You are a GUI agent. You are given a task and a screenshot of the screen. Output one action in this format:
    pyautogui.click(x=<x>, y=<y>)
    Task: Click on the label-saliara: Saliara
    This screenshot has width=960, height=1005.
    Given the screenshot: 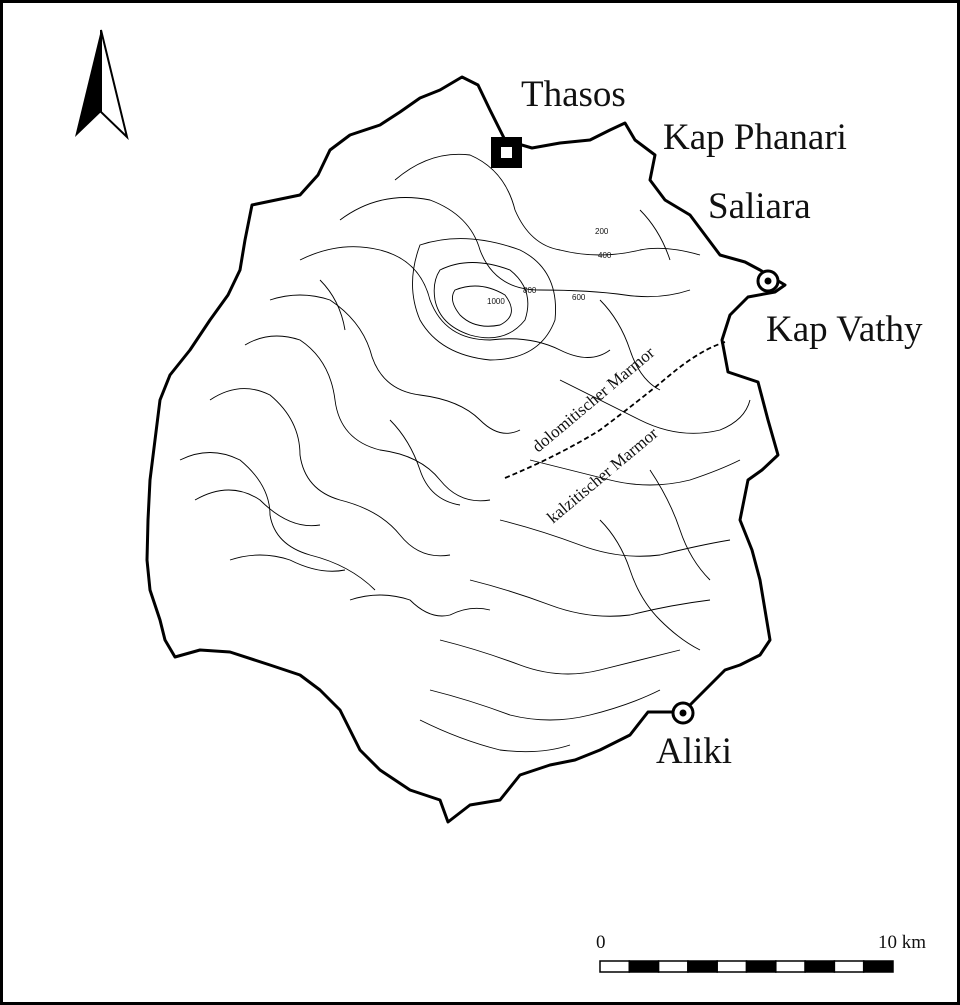 What is the action you would take?
    pyautogui.click(x=759, y=206)
    